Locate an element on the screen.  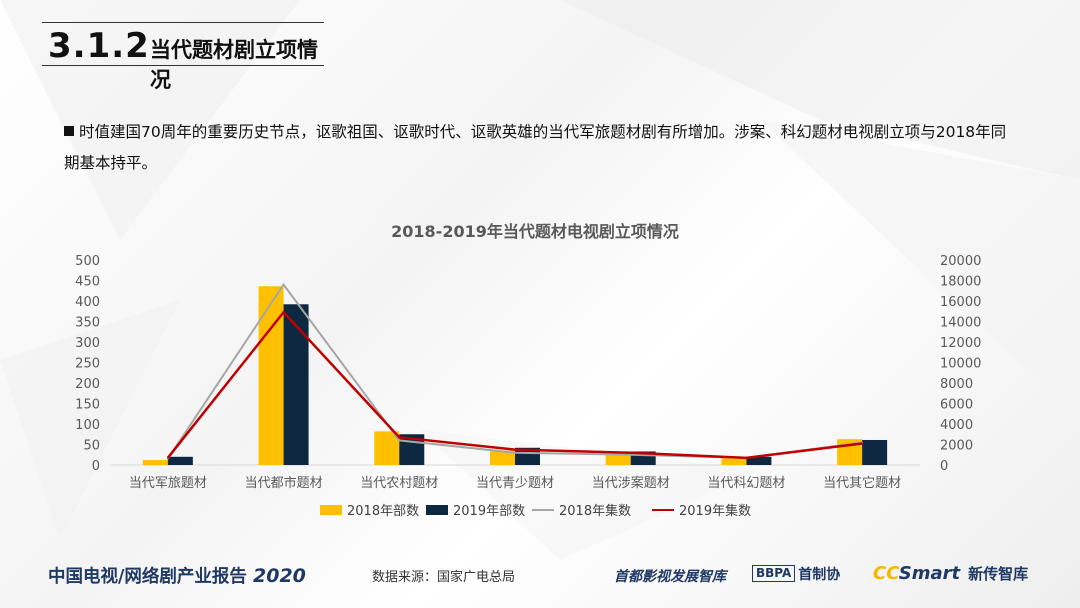
y-left-tick-label: 200 is located at coordinates (87, 384).